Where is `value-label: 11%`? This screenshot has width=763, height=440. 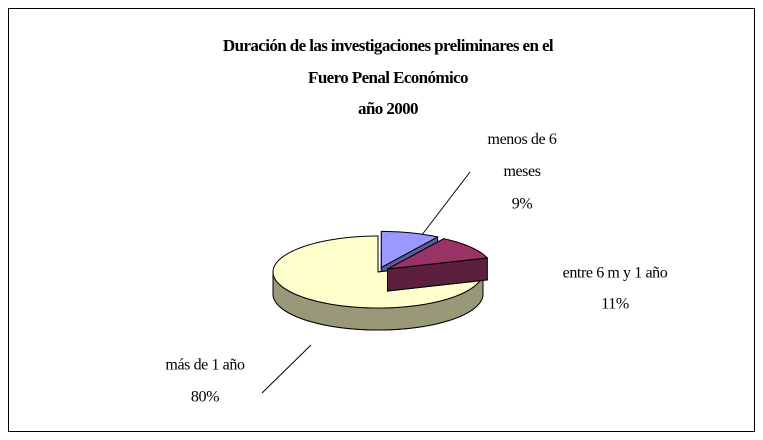
value-label: 11% is located at coordinates (615, 304).